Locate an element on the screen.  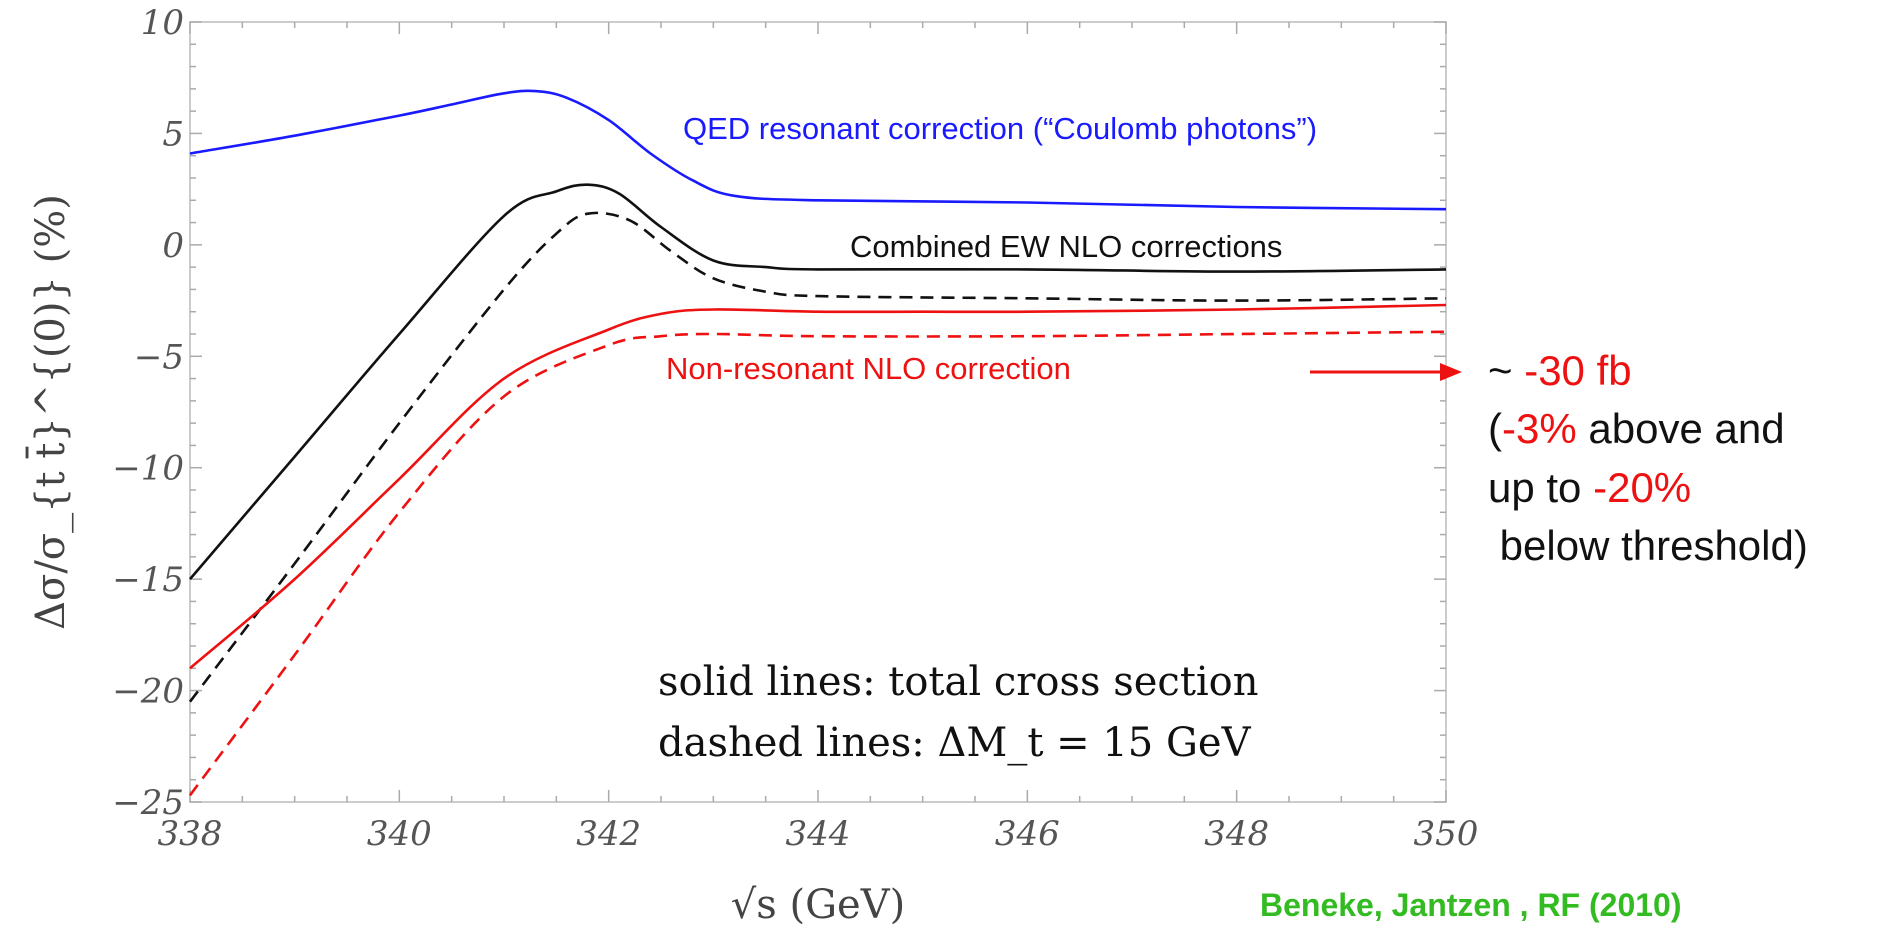
y-tick-labels: 10 5 0 −5 −10 −15 −20 −25 is located at coordinates (148, 413).